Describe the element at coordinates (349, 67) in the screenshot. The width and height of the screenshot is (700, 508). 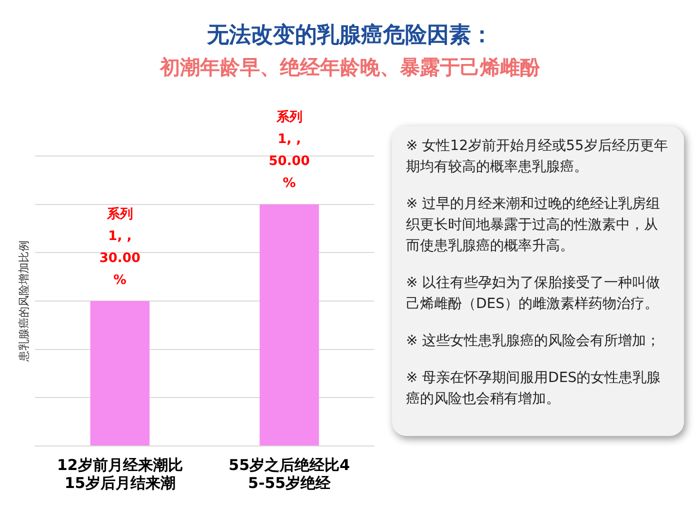
I see `chart-subtitle: 初潮年龄早、绝经年龄晚、暴露于己烯雌酚` at that location.